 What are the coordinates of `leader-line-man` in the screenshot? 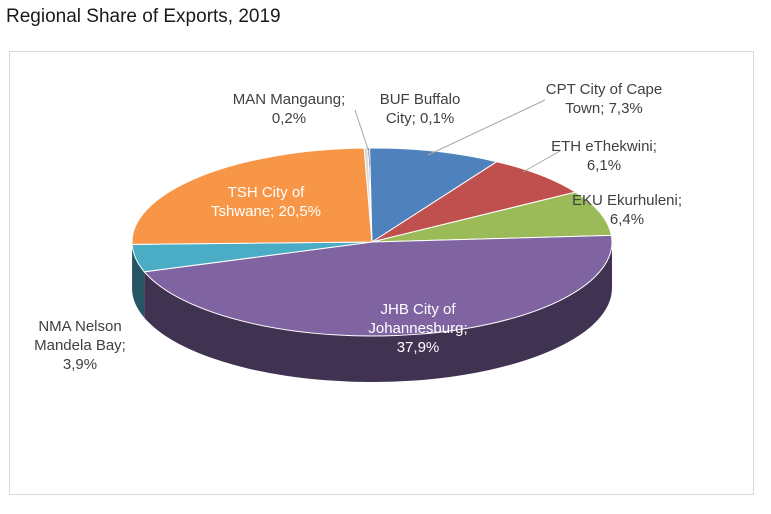 It's located at (362, 131).